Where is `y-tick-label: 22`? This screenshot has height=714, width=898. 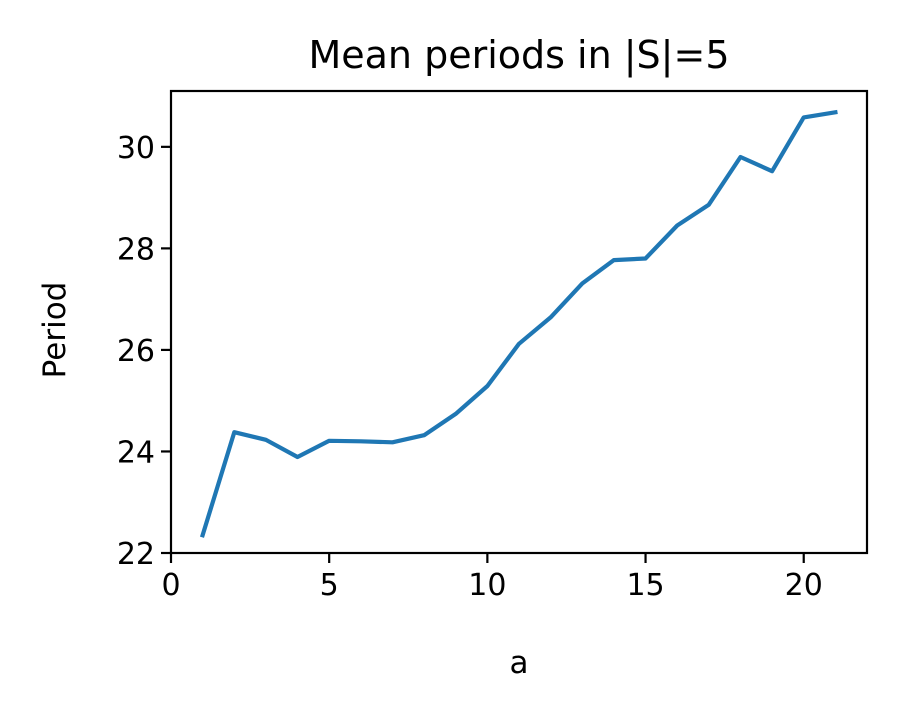
y-tick-label: 22 is located at coordinates (136, 554).